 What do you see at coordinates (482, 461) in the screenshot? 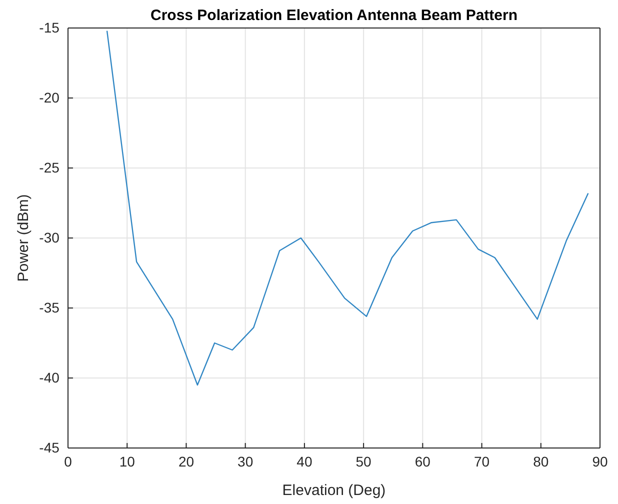
I see `x-tick-label: 70` at bounding box center [482, 461].